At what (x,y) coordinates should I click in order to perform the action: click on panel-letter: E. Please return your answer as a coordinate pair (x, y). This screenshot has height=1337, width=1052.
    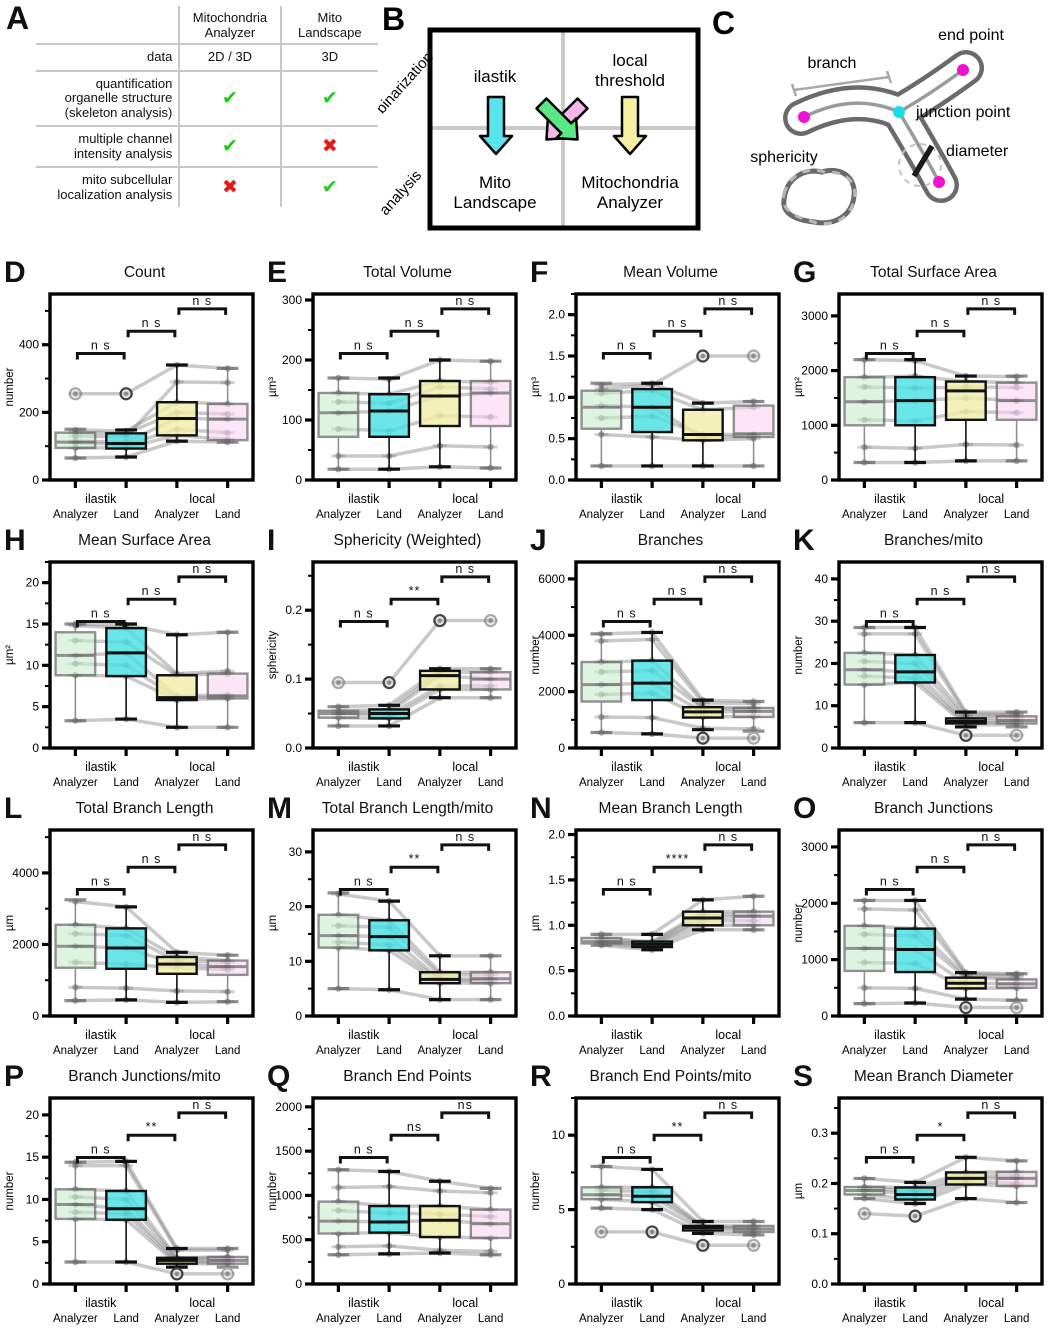
    Looking at the image, I should click on (277, 272).